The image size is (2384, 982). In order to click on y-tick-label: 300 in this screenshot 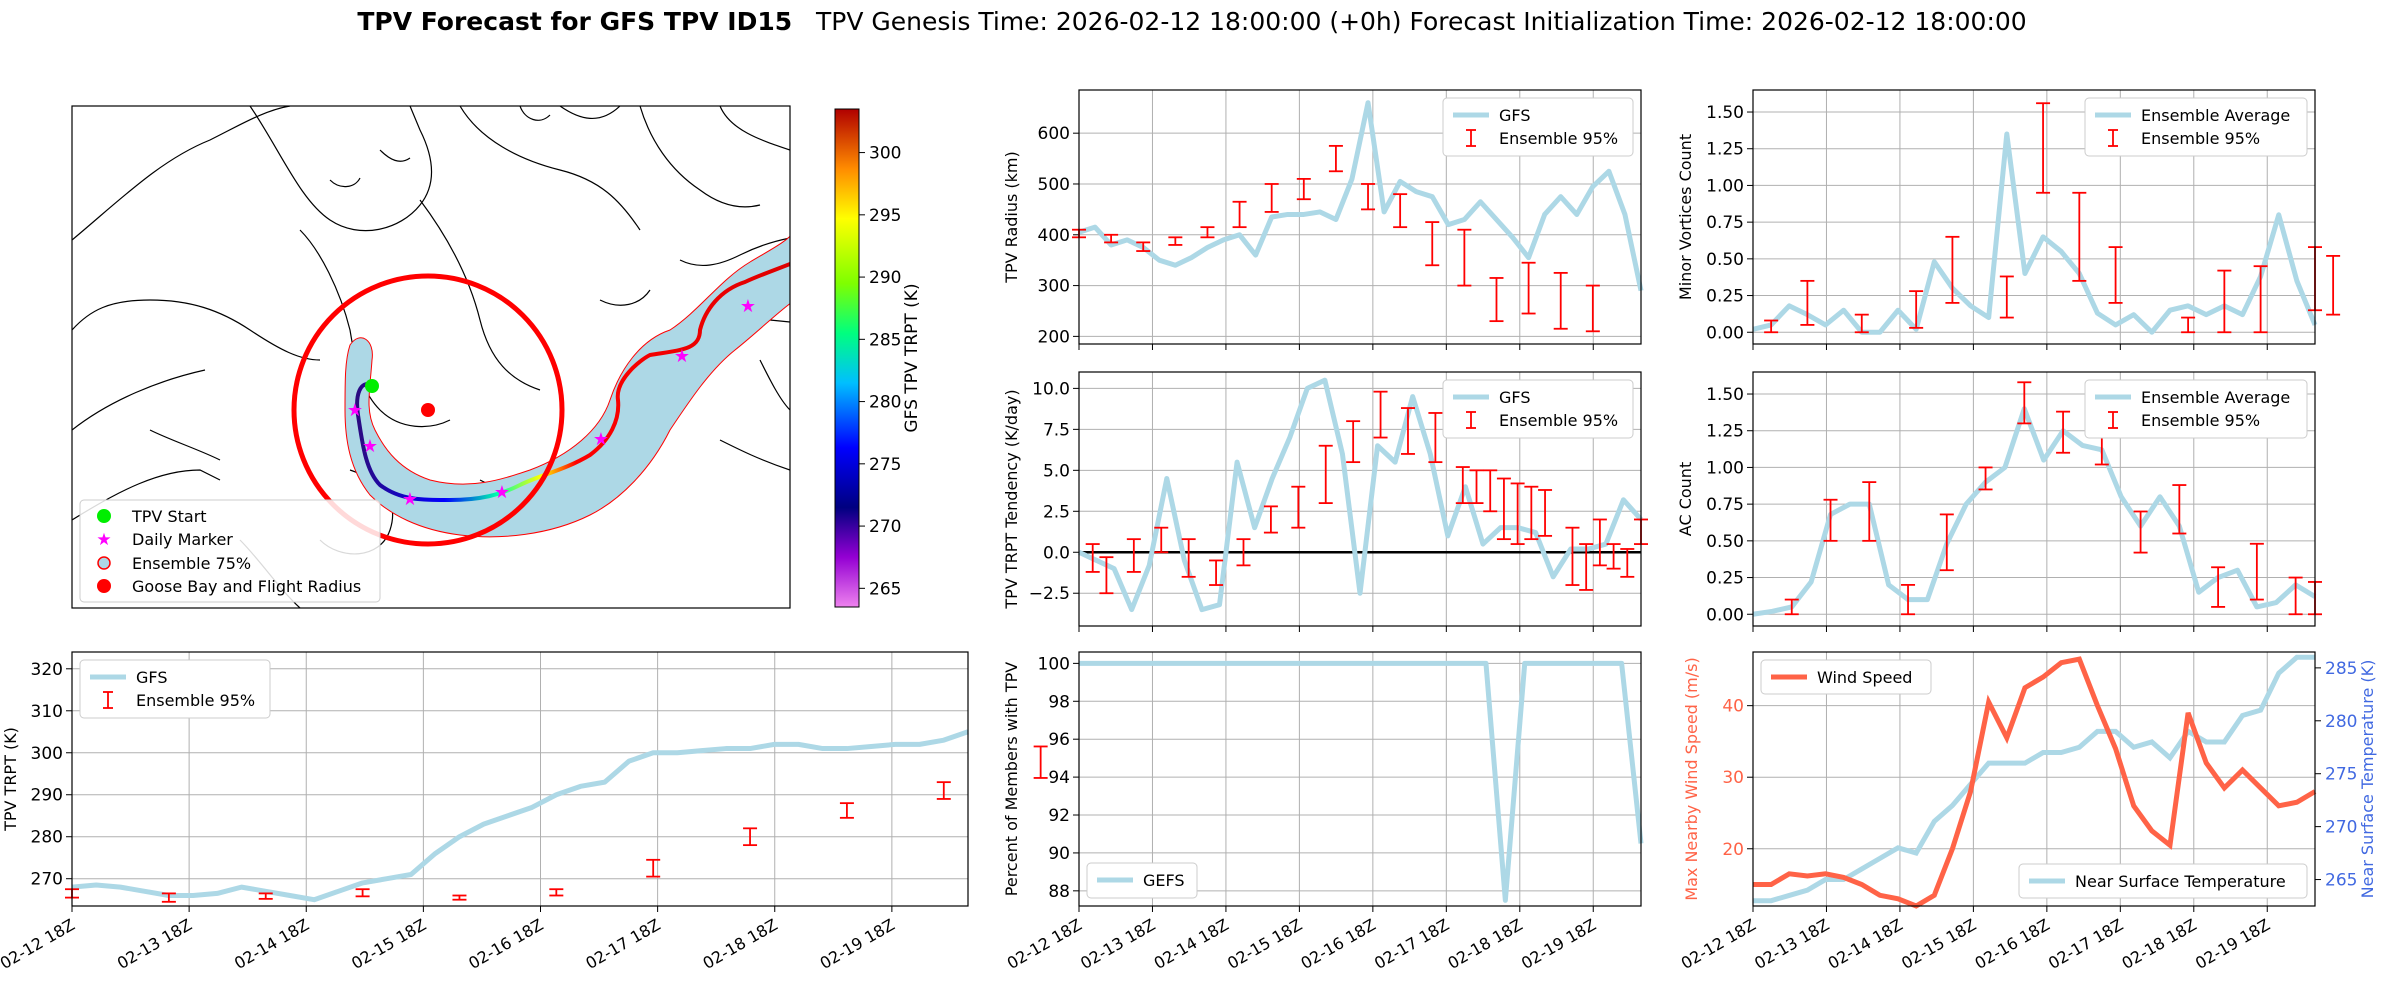, I will do `click(1054, 287)`.